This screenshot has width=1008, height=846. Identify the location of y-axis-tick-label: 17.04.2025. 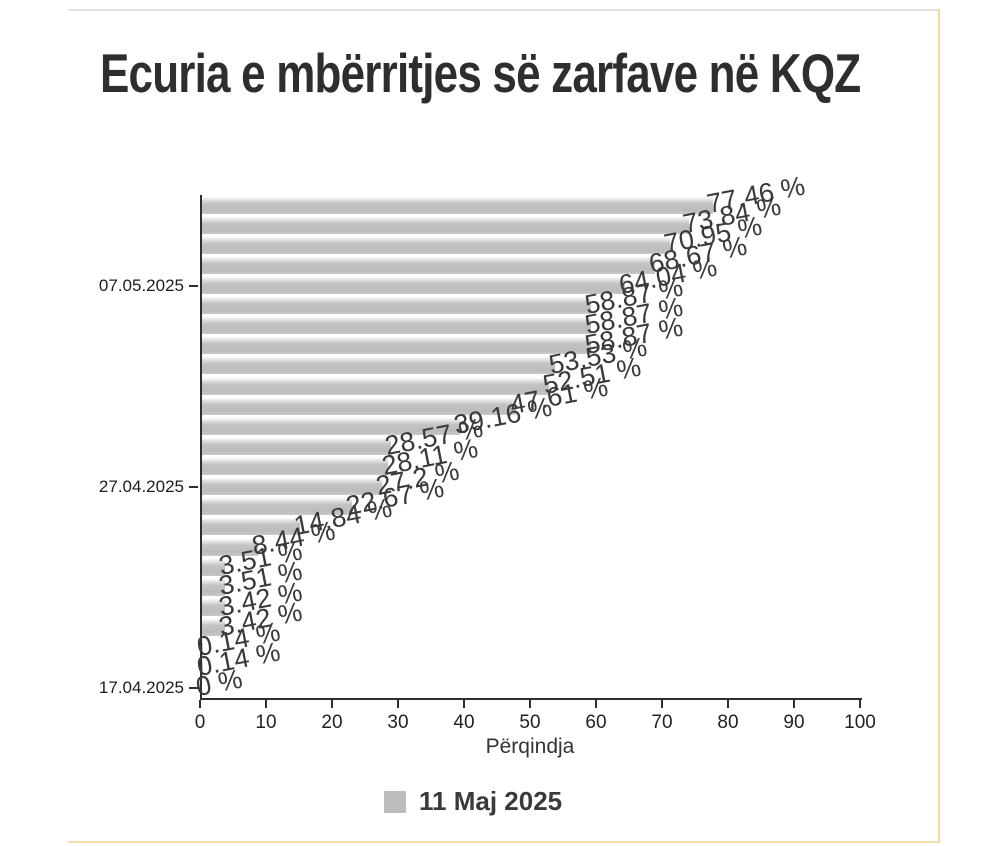
(141, 687).